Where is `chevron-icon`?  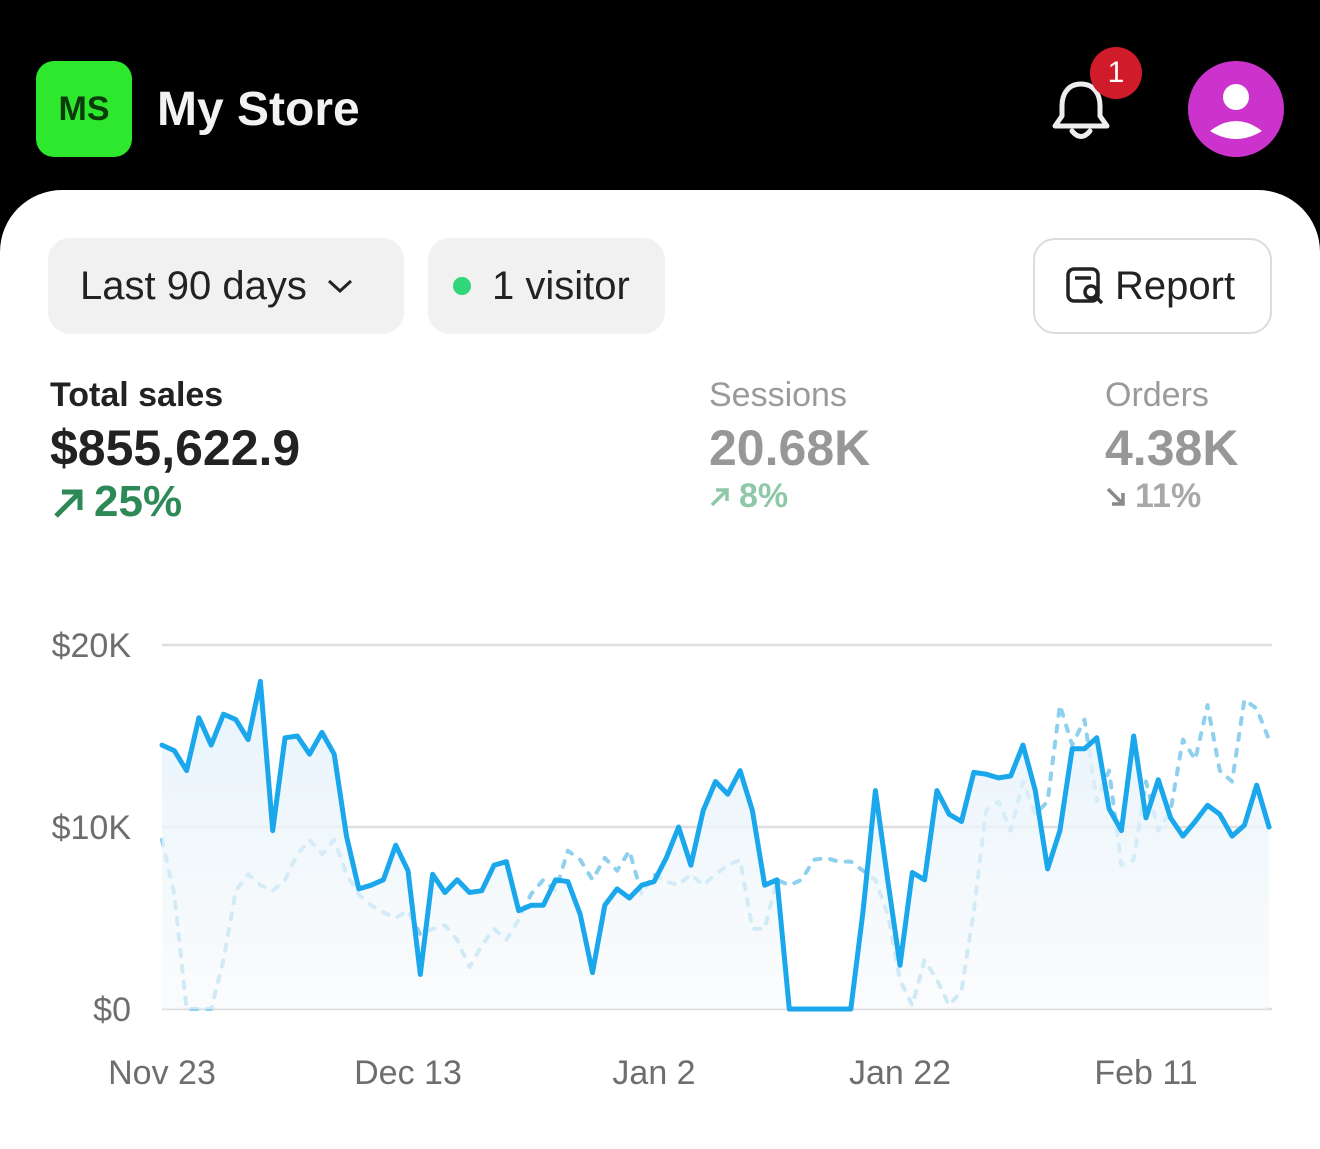 chevron-icon is located at coordinates (339, 286).